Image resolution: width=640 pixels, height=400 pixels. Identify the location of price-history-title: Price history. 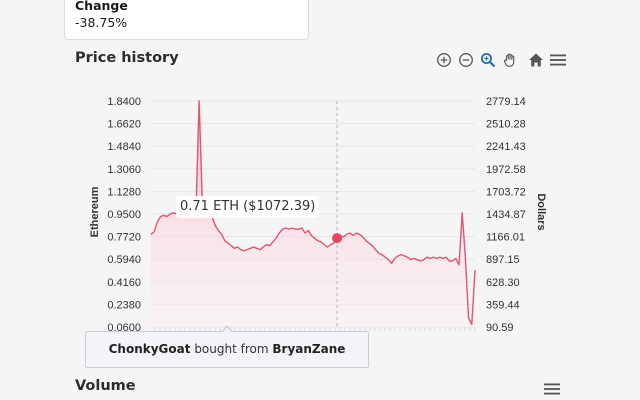
(127, 58).